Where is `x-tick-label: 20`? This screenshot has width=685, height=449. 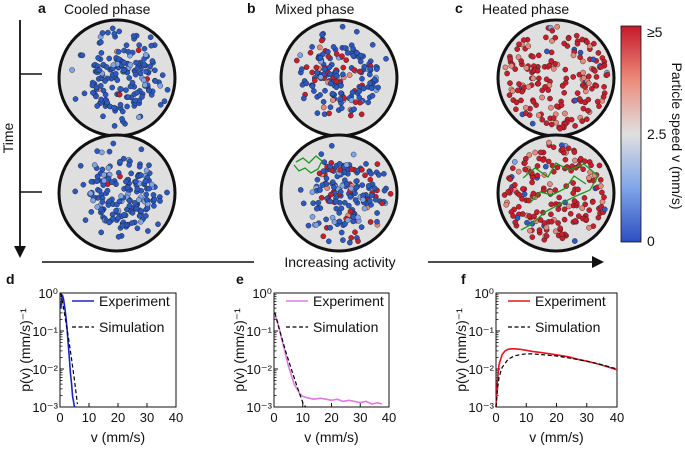
x-tick-label: 20 is located at coordinates (556, 417).